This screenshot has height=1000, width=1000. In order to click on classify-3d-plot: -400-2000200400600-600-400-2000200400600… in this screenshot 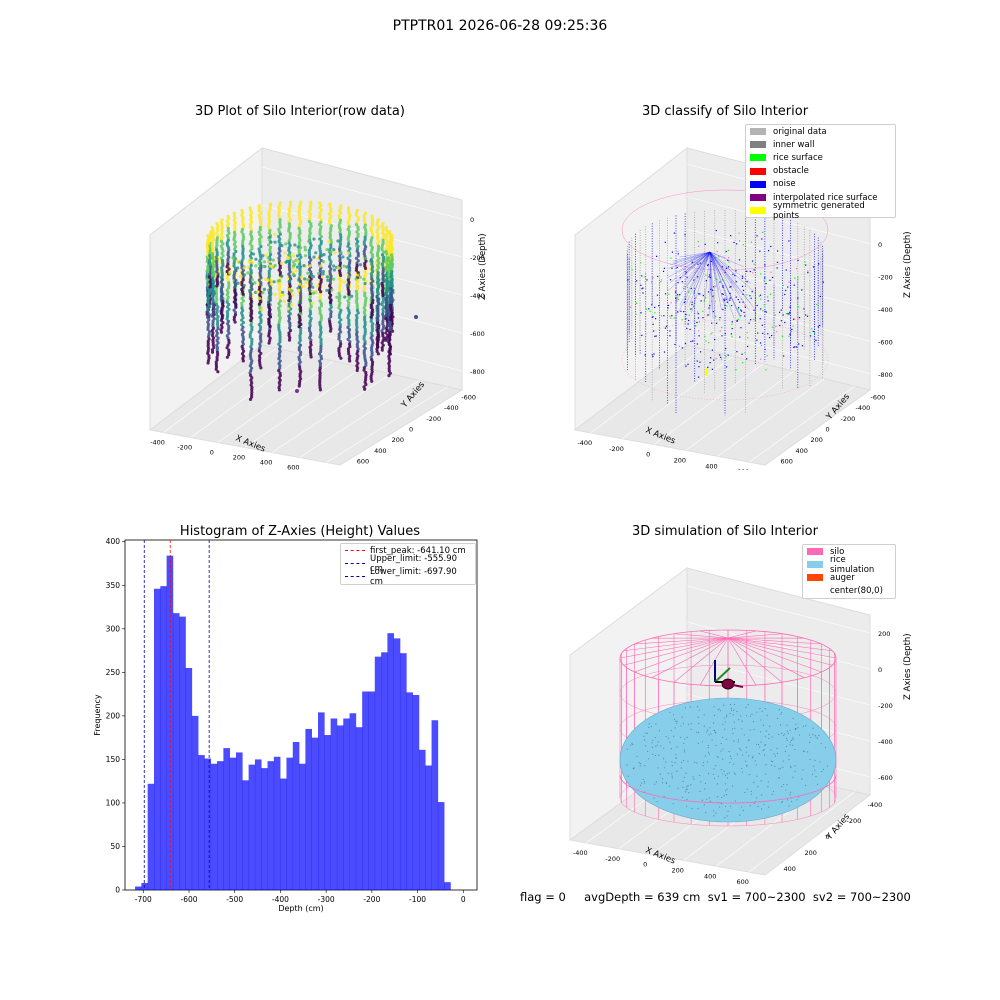, I will do `click(743, 308)`.